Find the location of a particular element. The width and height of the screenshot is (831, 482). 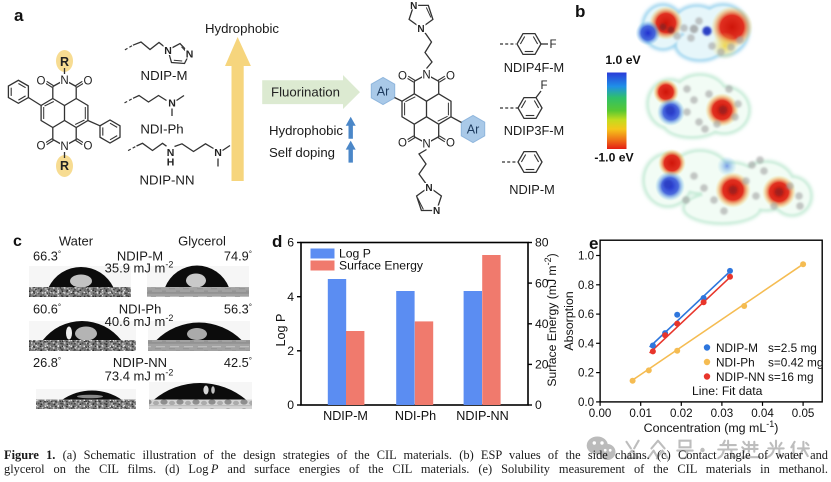

svg-text: 80 is located at coordinates (542, 243).